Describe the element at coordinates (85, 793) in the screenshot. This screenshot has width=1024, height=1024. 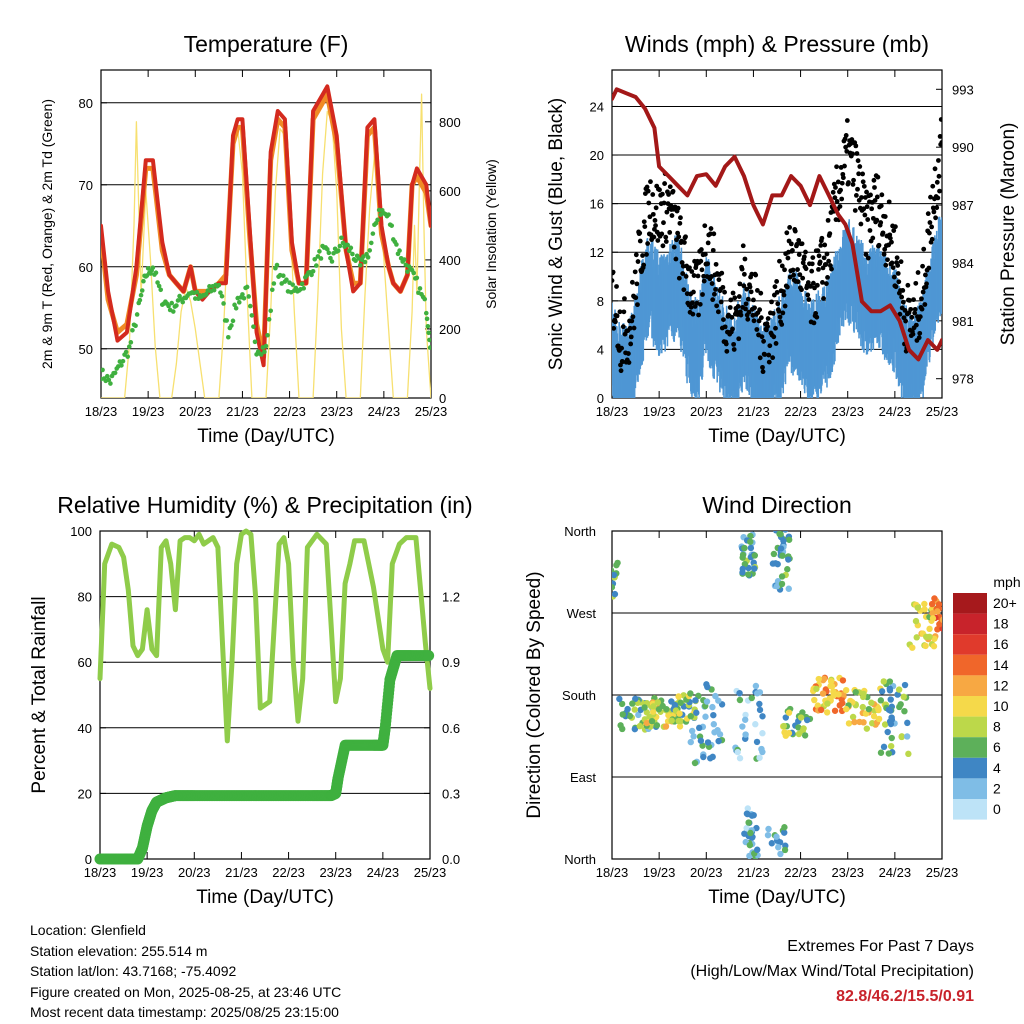
I see `y-tick-label: 20` at that location.